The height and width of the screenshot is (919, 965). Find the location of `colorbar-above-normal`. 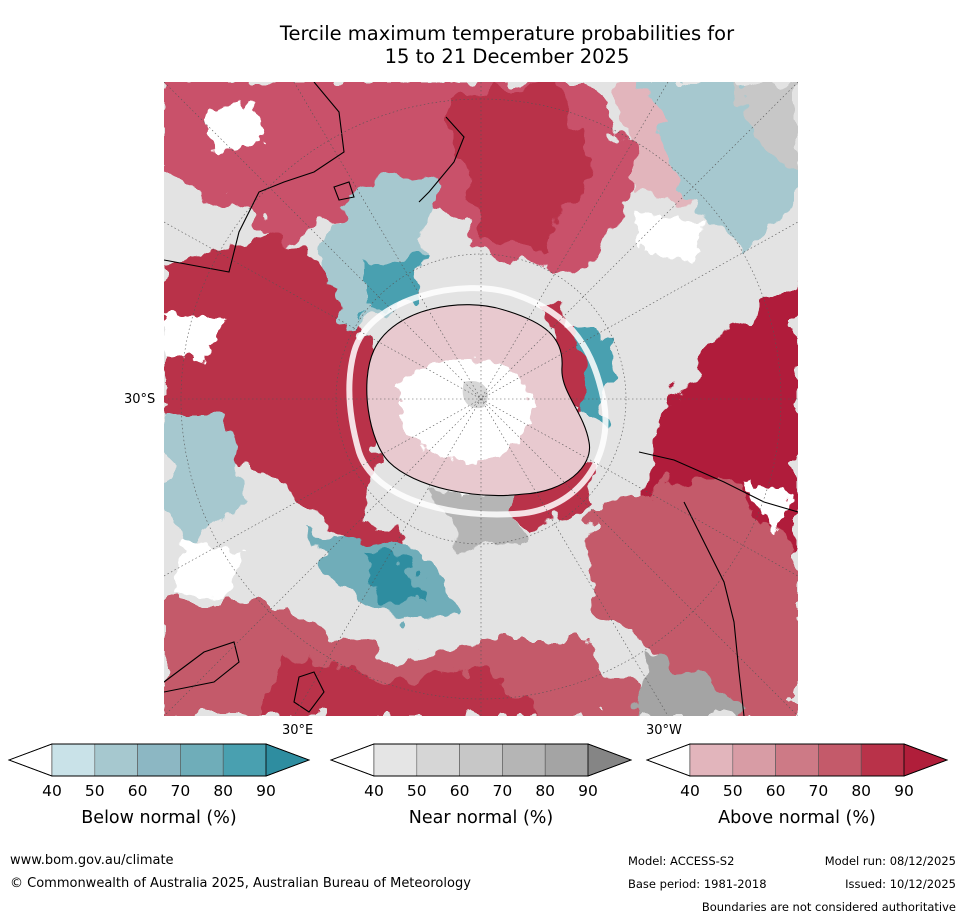

colorbar-above-normal is located at coordinates (797, 762).